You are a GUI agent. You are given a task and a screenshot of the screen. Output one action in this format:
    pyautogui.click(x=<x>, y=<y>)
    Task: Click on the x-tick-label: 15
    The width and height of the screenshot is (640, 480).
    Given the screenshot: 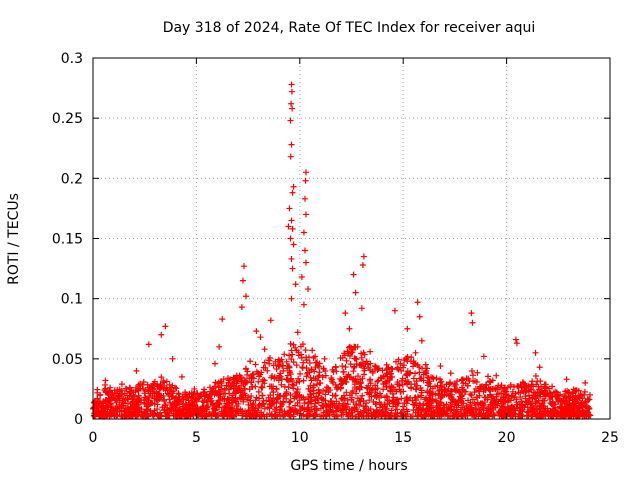 What is the action you would take?
    pyautogui.click(x=403, y=438)
    